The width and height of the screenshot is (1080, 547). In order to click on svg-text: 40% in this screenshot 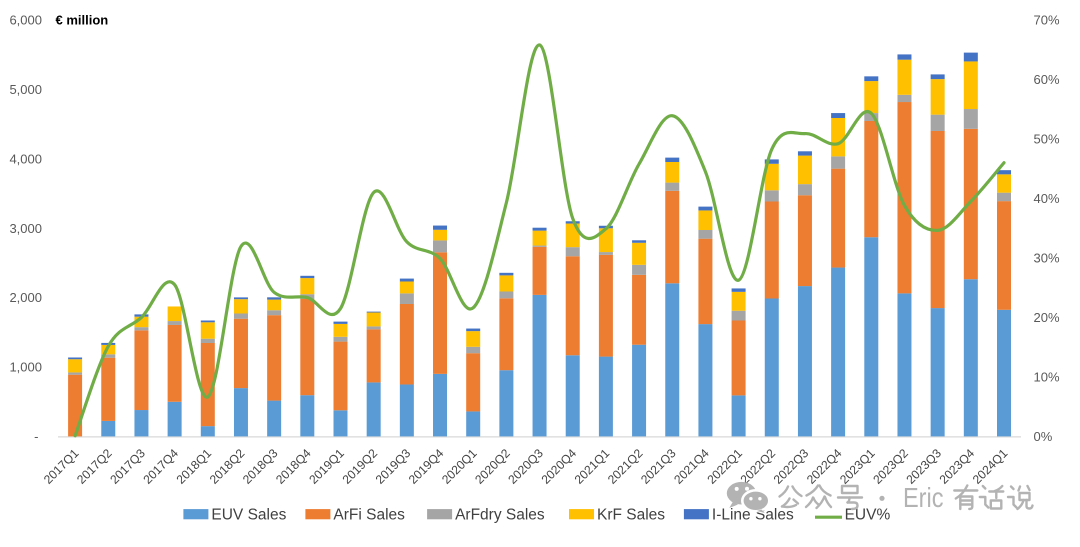, I will do `click(1047, 198)`.